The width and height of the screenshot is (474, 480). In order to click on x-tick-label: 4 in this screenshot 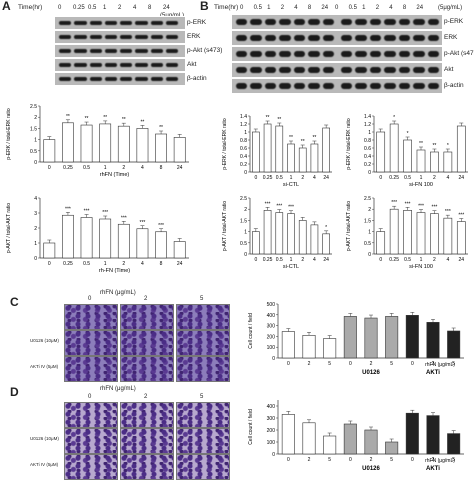, I will do `click(142, 168)`.